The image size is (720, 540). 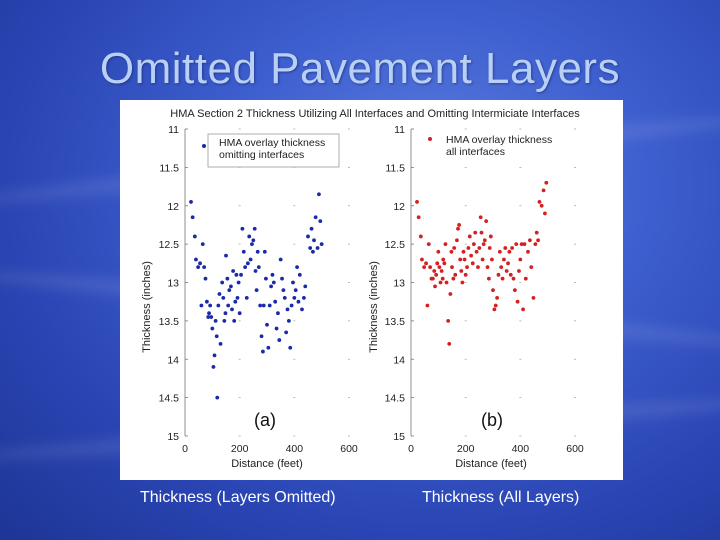 I want to click on panel-b-xtick-label: 200, so click(x=466, y=449).